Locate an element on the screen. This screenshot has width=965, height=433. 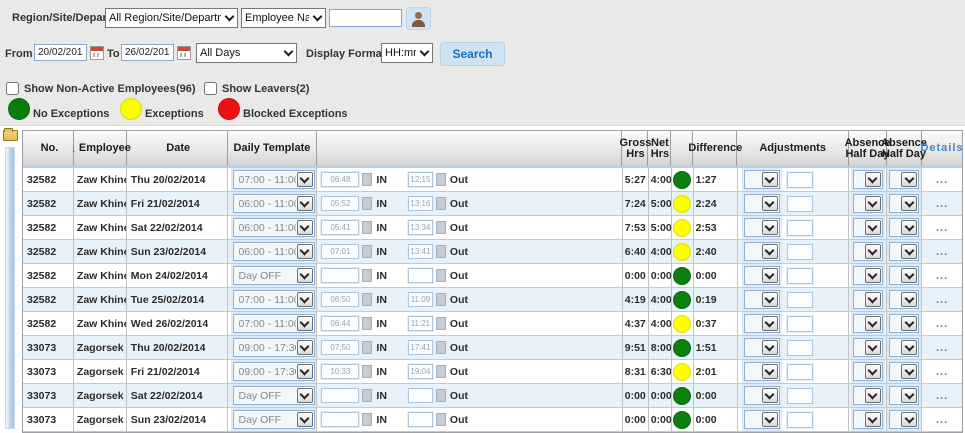
from-calendar-icon is located at coordinates (97, 53).